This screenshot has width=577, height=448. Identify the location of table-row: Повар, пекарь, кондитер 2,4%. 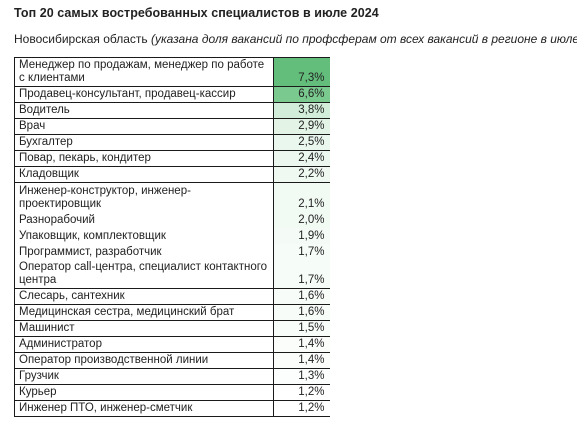
(172, 158).